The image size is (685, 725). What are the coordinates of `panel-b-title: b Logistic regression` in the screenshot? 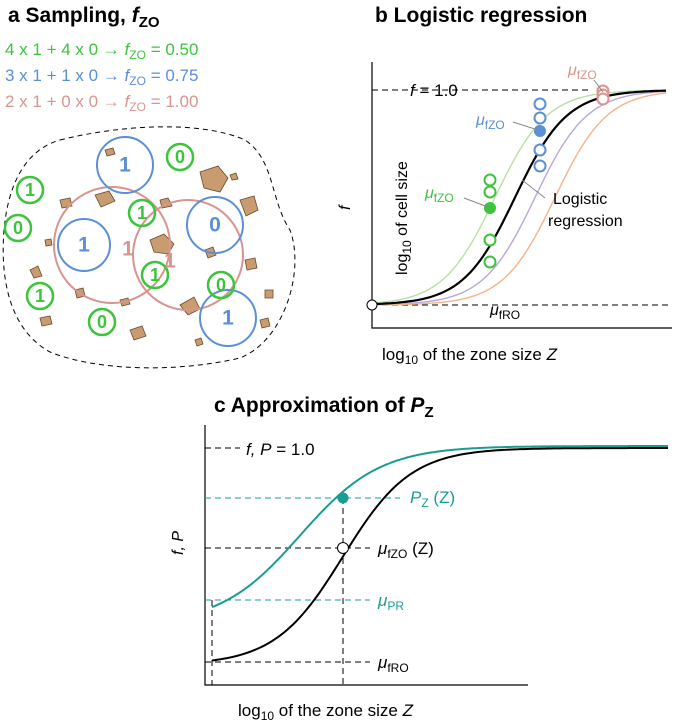 It's located at (481, 15).